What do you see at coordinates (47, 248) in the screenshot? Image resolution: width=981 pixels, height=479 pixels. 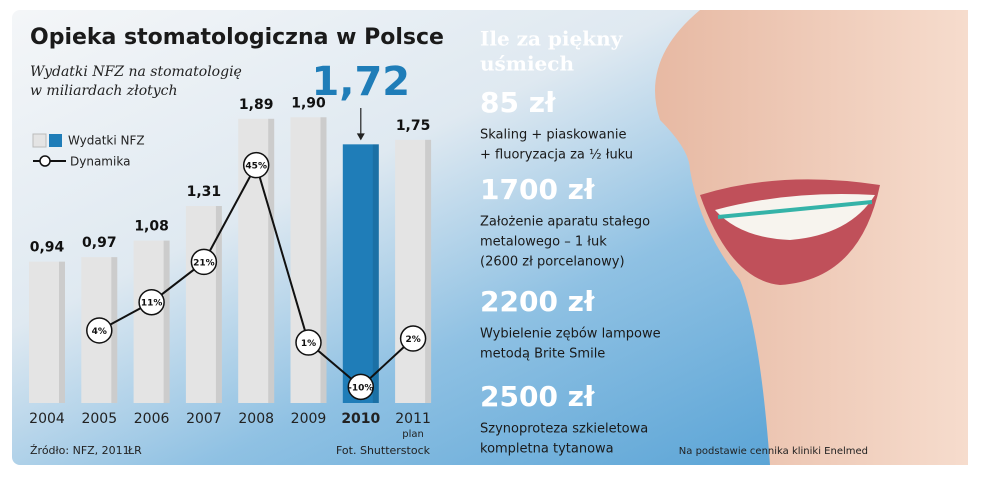 I see `value-label: 0,94` at bounding box center [47, 248].